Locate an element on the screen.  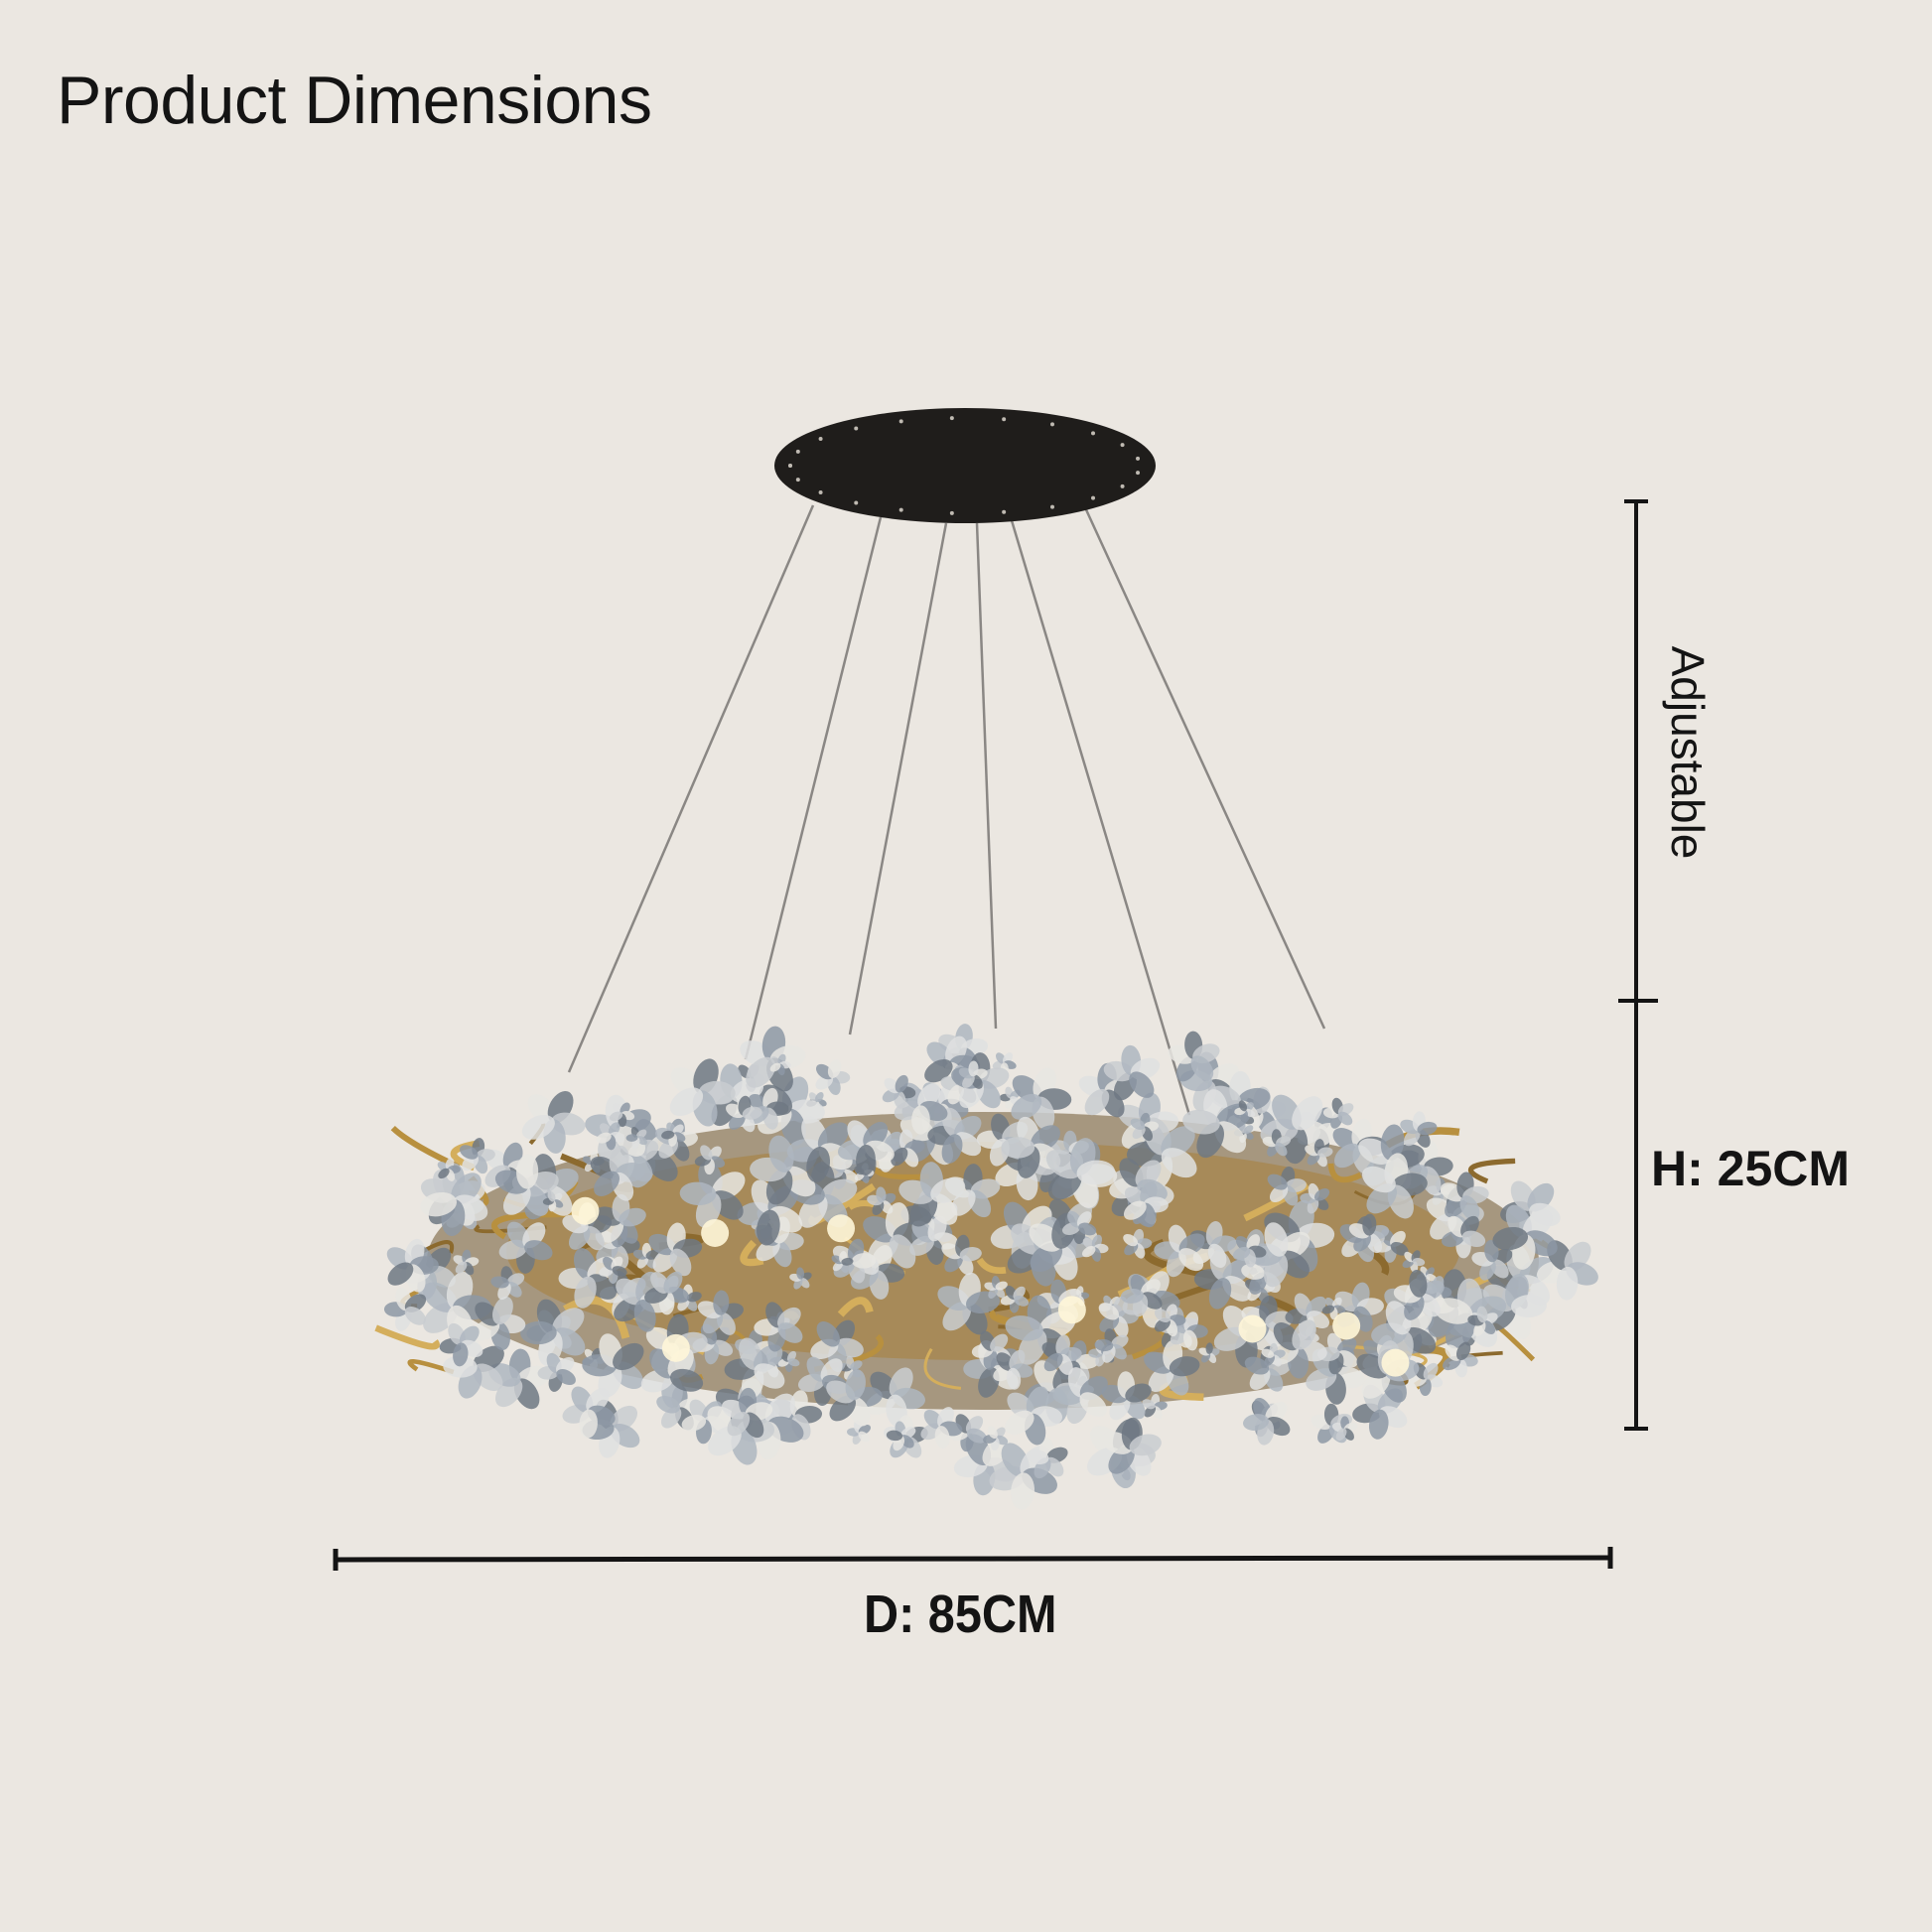
diameter-dimension-line is located at coordinates (973, 1559).